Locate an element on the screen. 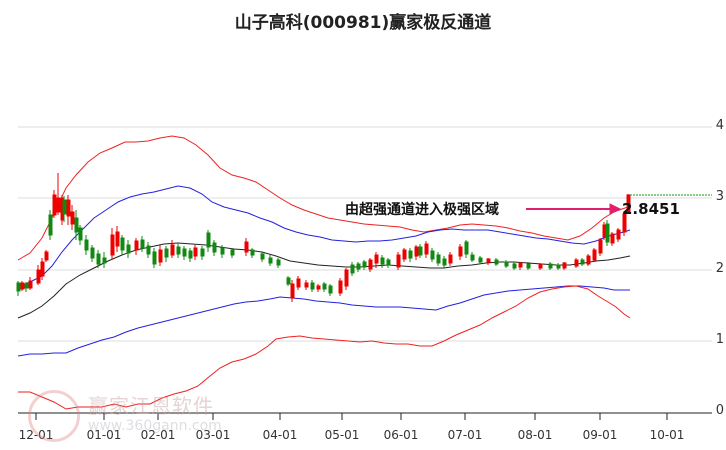 This screenshot has width=726, height=450. watermark-logo-icon is located at coordinates (54, 416).